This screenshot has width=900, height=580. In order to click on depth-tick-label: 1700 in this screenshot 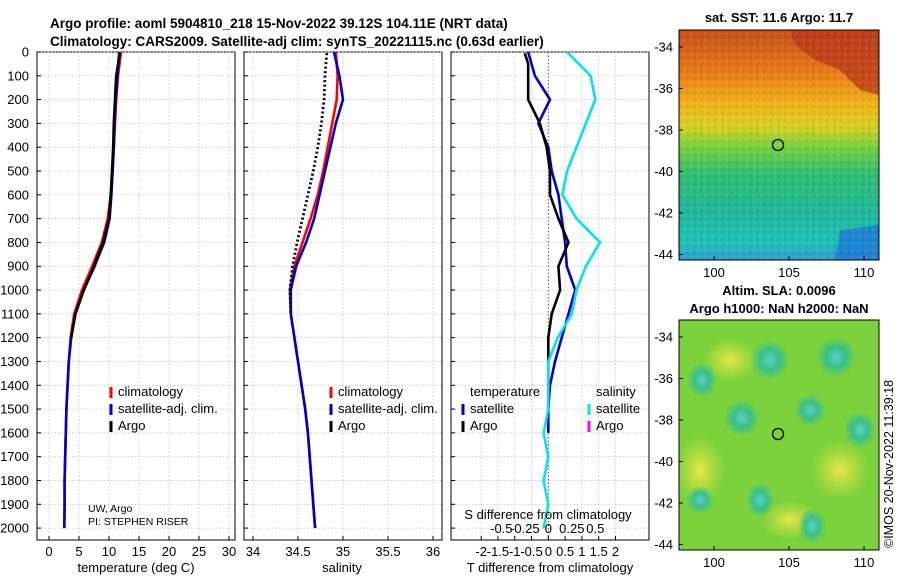, I will do `click(14, 456)`.